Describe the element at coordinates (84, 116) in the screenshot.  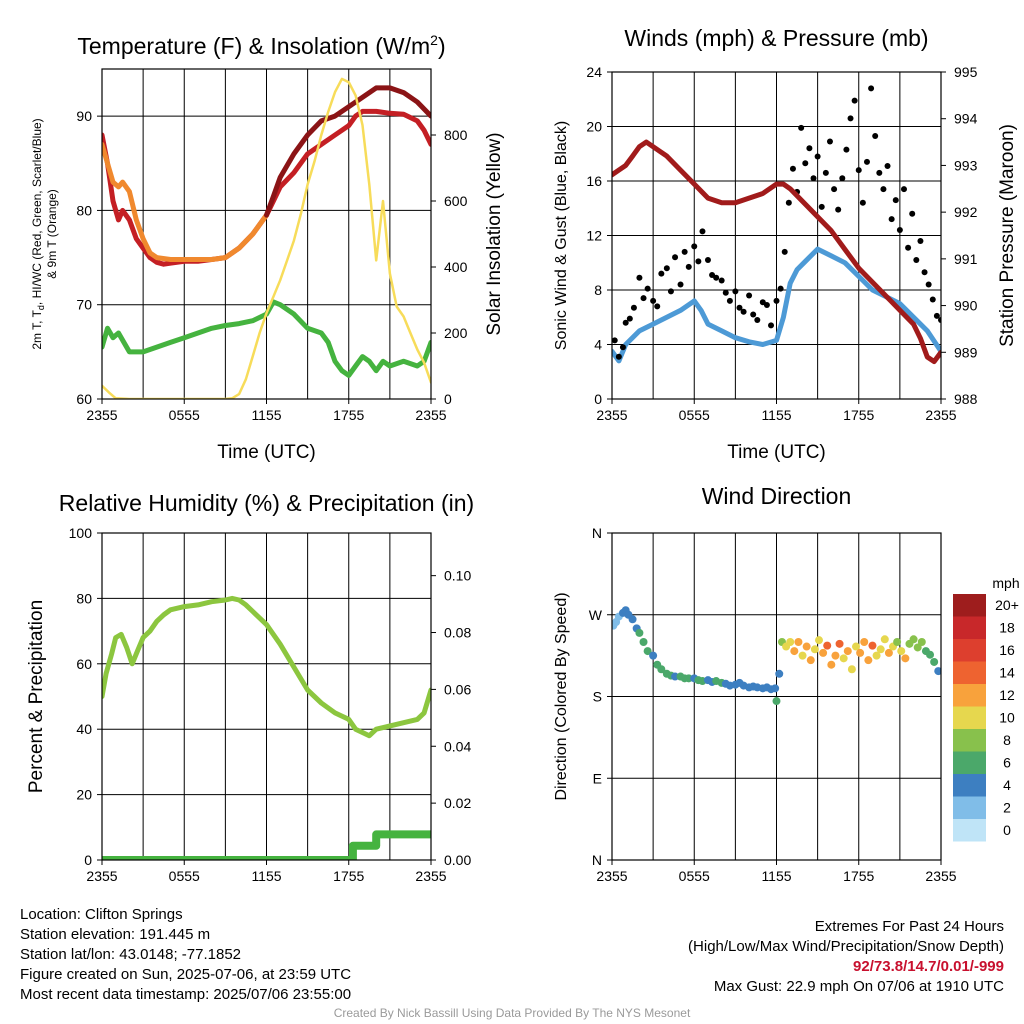
I see `y-tick-label: 90` at that location.